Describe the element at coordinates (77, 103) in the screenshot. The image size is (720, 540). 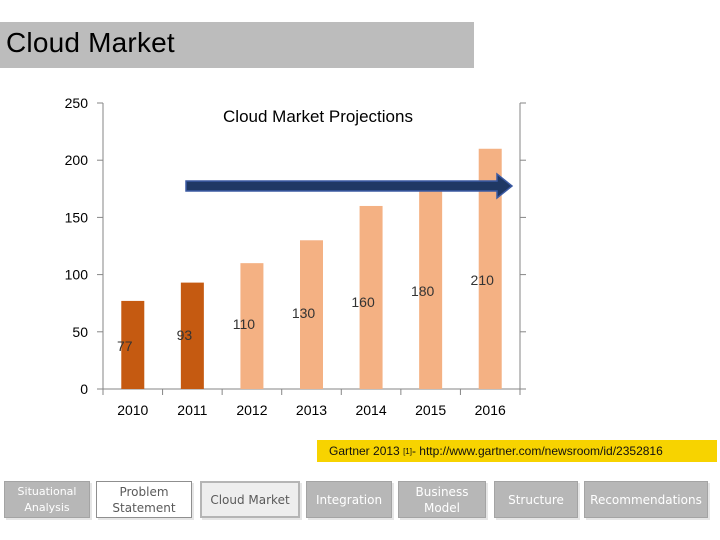
I see `y-tick-label: 250` at that location.